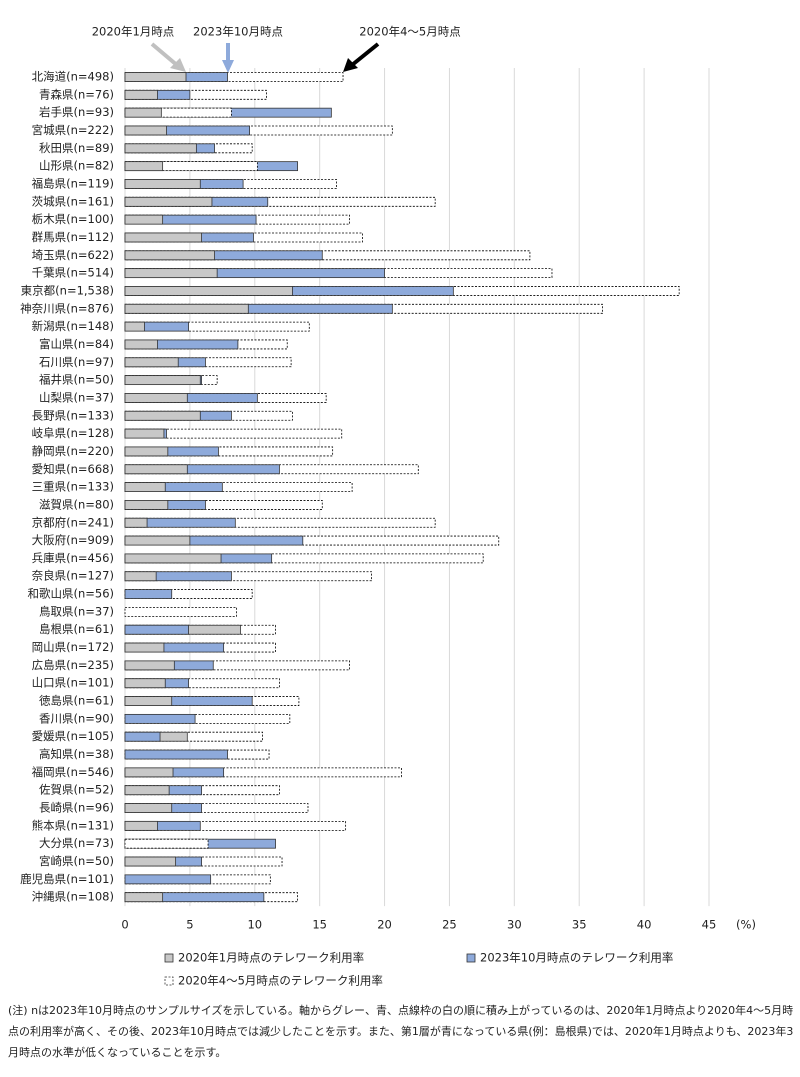 Image resolution: width=800 pixels, height=1077 pixels. Describe the element at coordinates (67, 290) in the screenshot. I see `y-tick-label: 東京都(n=1,538)` at that location.